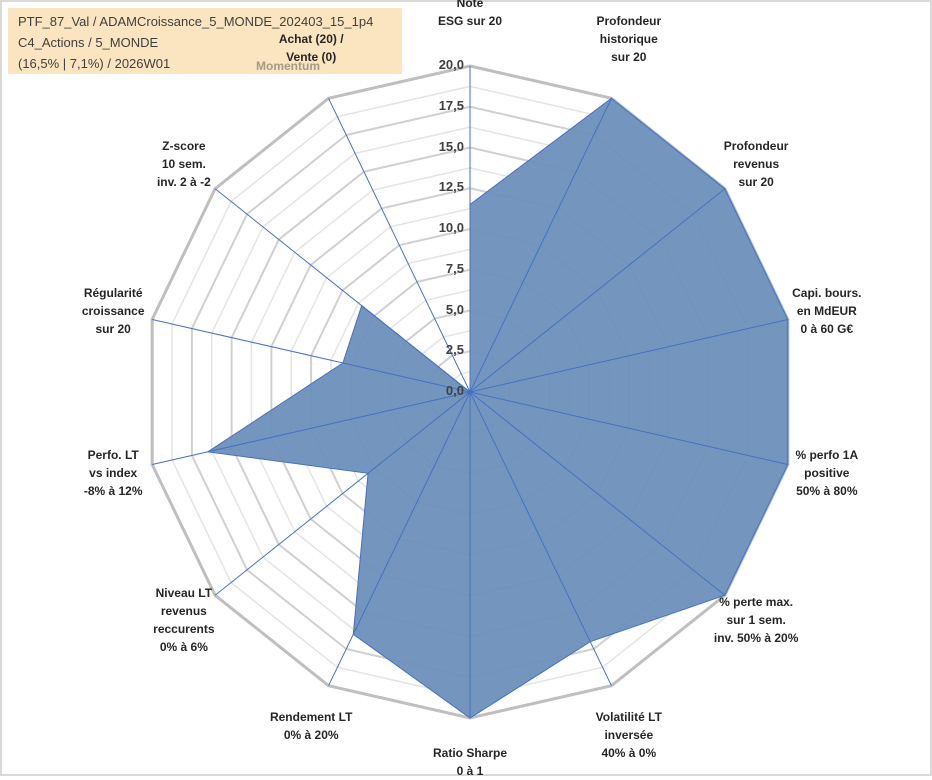 Image resolution: width=932 pixels, height=780 pixels. Describe the element at coordinates (454, 350) in the screenshot. I see `tick-label: 2,5` at that location.